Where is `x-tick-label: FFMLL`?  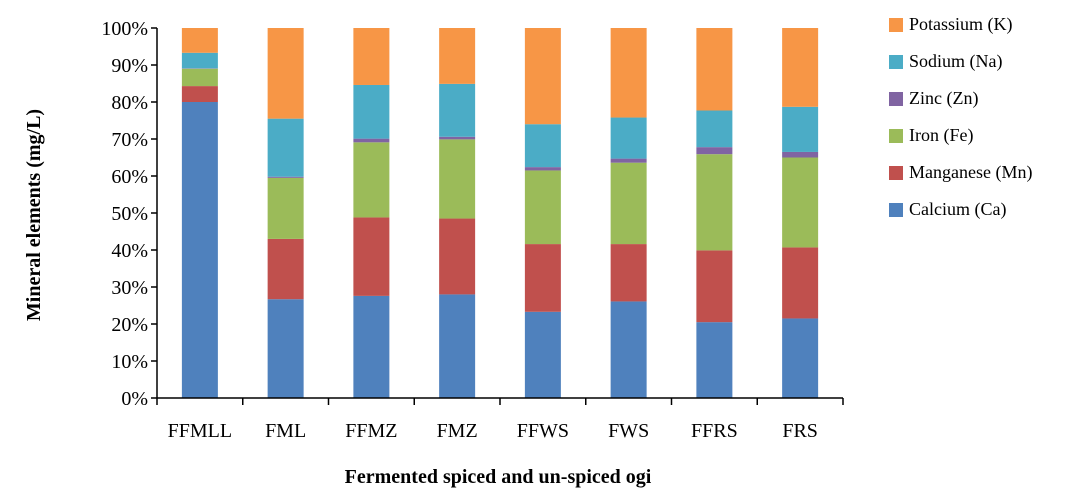
x-tick-label: FFMLL is located at coordinates (200, 431).